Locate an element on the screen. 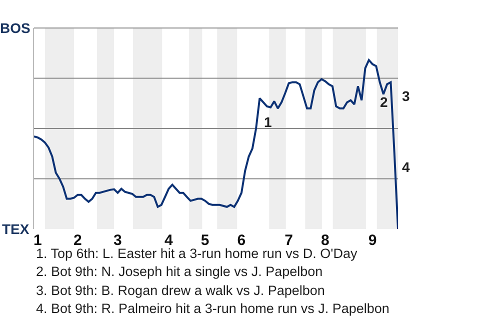  x-tick-label: 9 is located at coordinates (372, 240).